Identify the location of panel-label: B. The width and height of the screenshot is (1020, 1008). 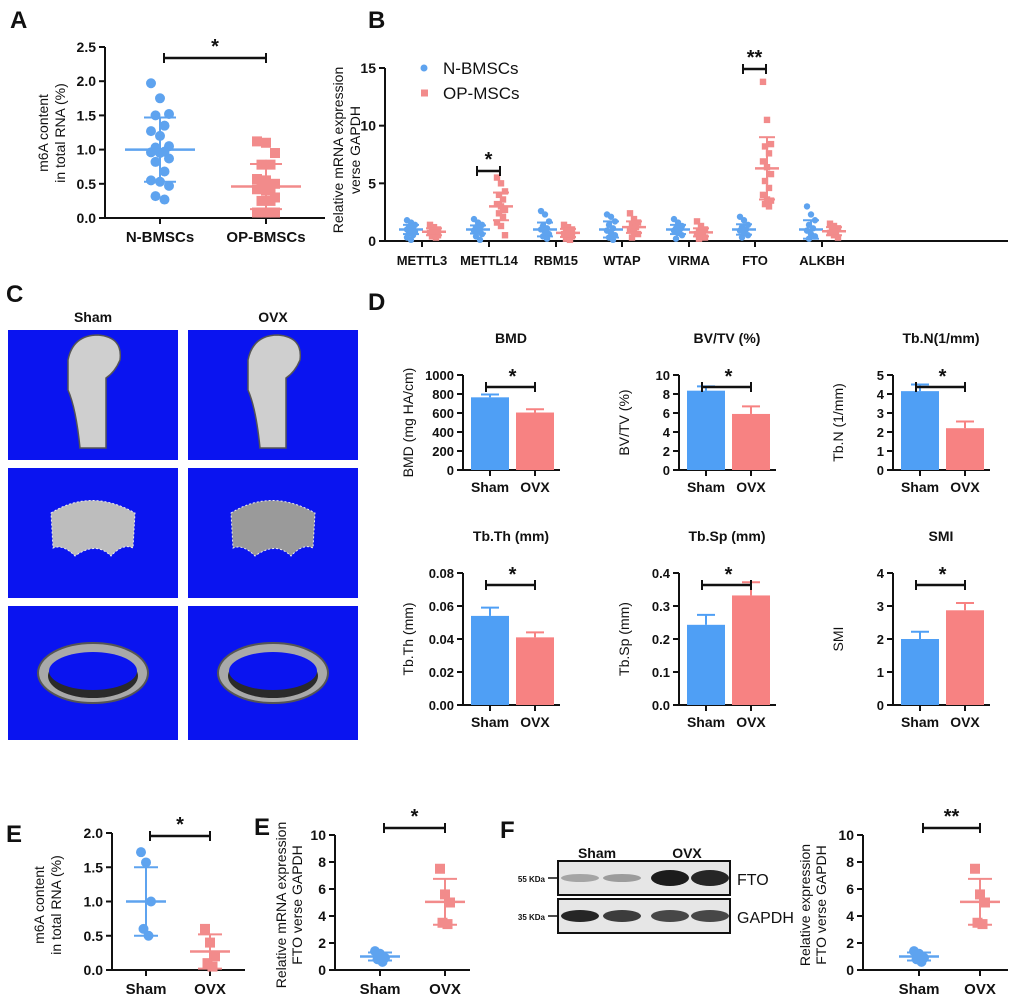
(376, 20).